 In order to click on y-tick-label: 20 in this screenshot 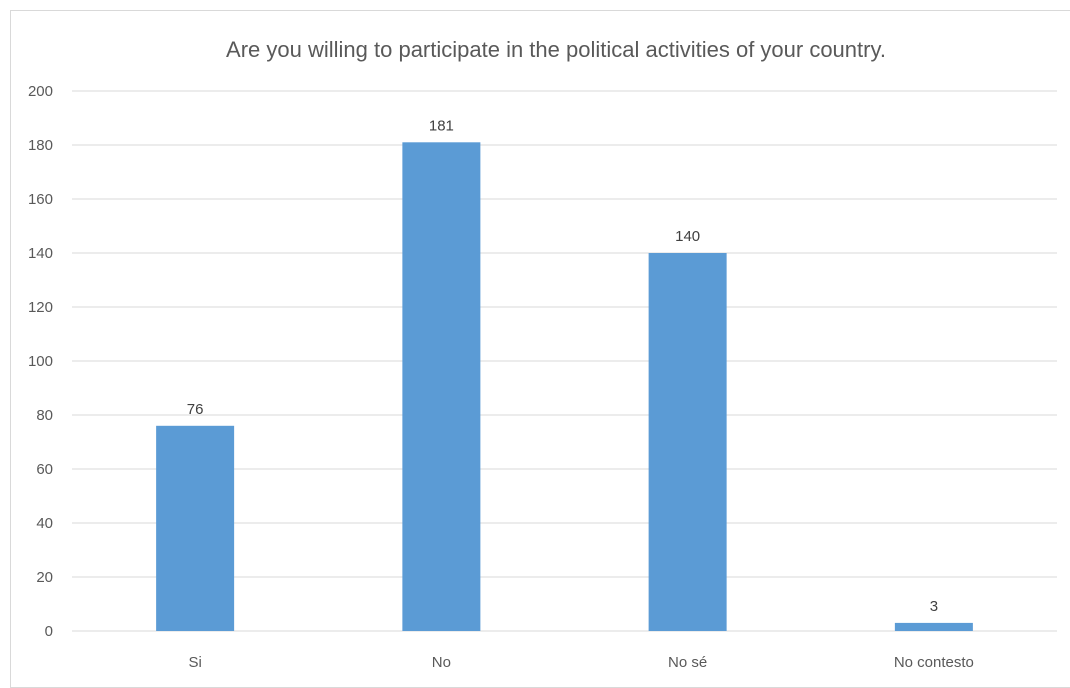, I will do `click(44, 577)`.